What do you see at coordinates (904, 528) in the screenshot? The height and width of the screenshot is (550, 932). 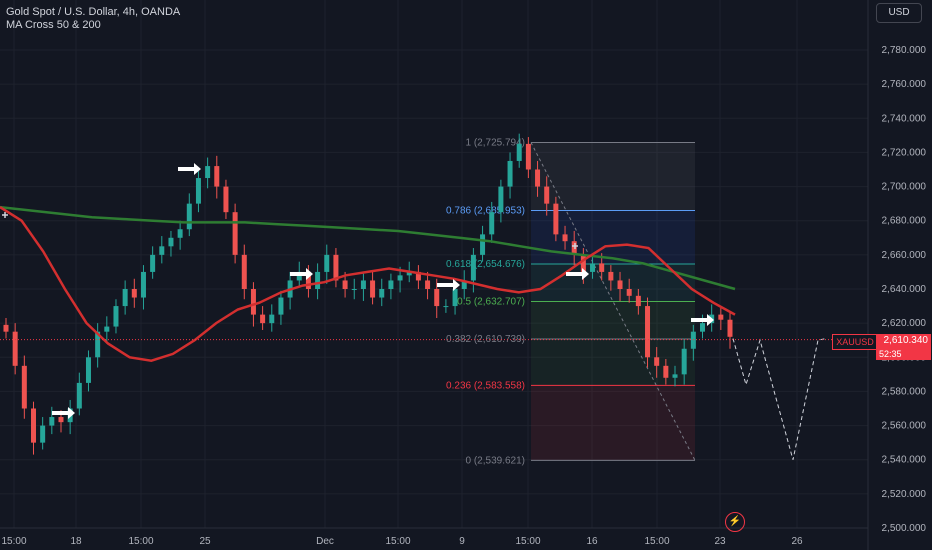 I see `y-tick-label: 2,500.000` at bounding box center [904, 528].